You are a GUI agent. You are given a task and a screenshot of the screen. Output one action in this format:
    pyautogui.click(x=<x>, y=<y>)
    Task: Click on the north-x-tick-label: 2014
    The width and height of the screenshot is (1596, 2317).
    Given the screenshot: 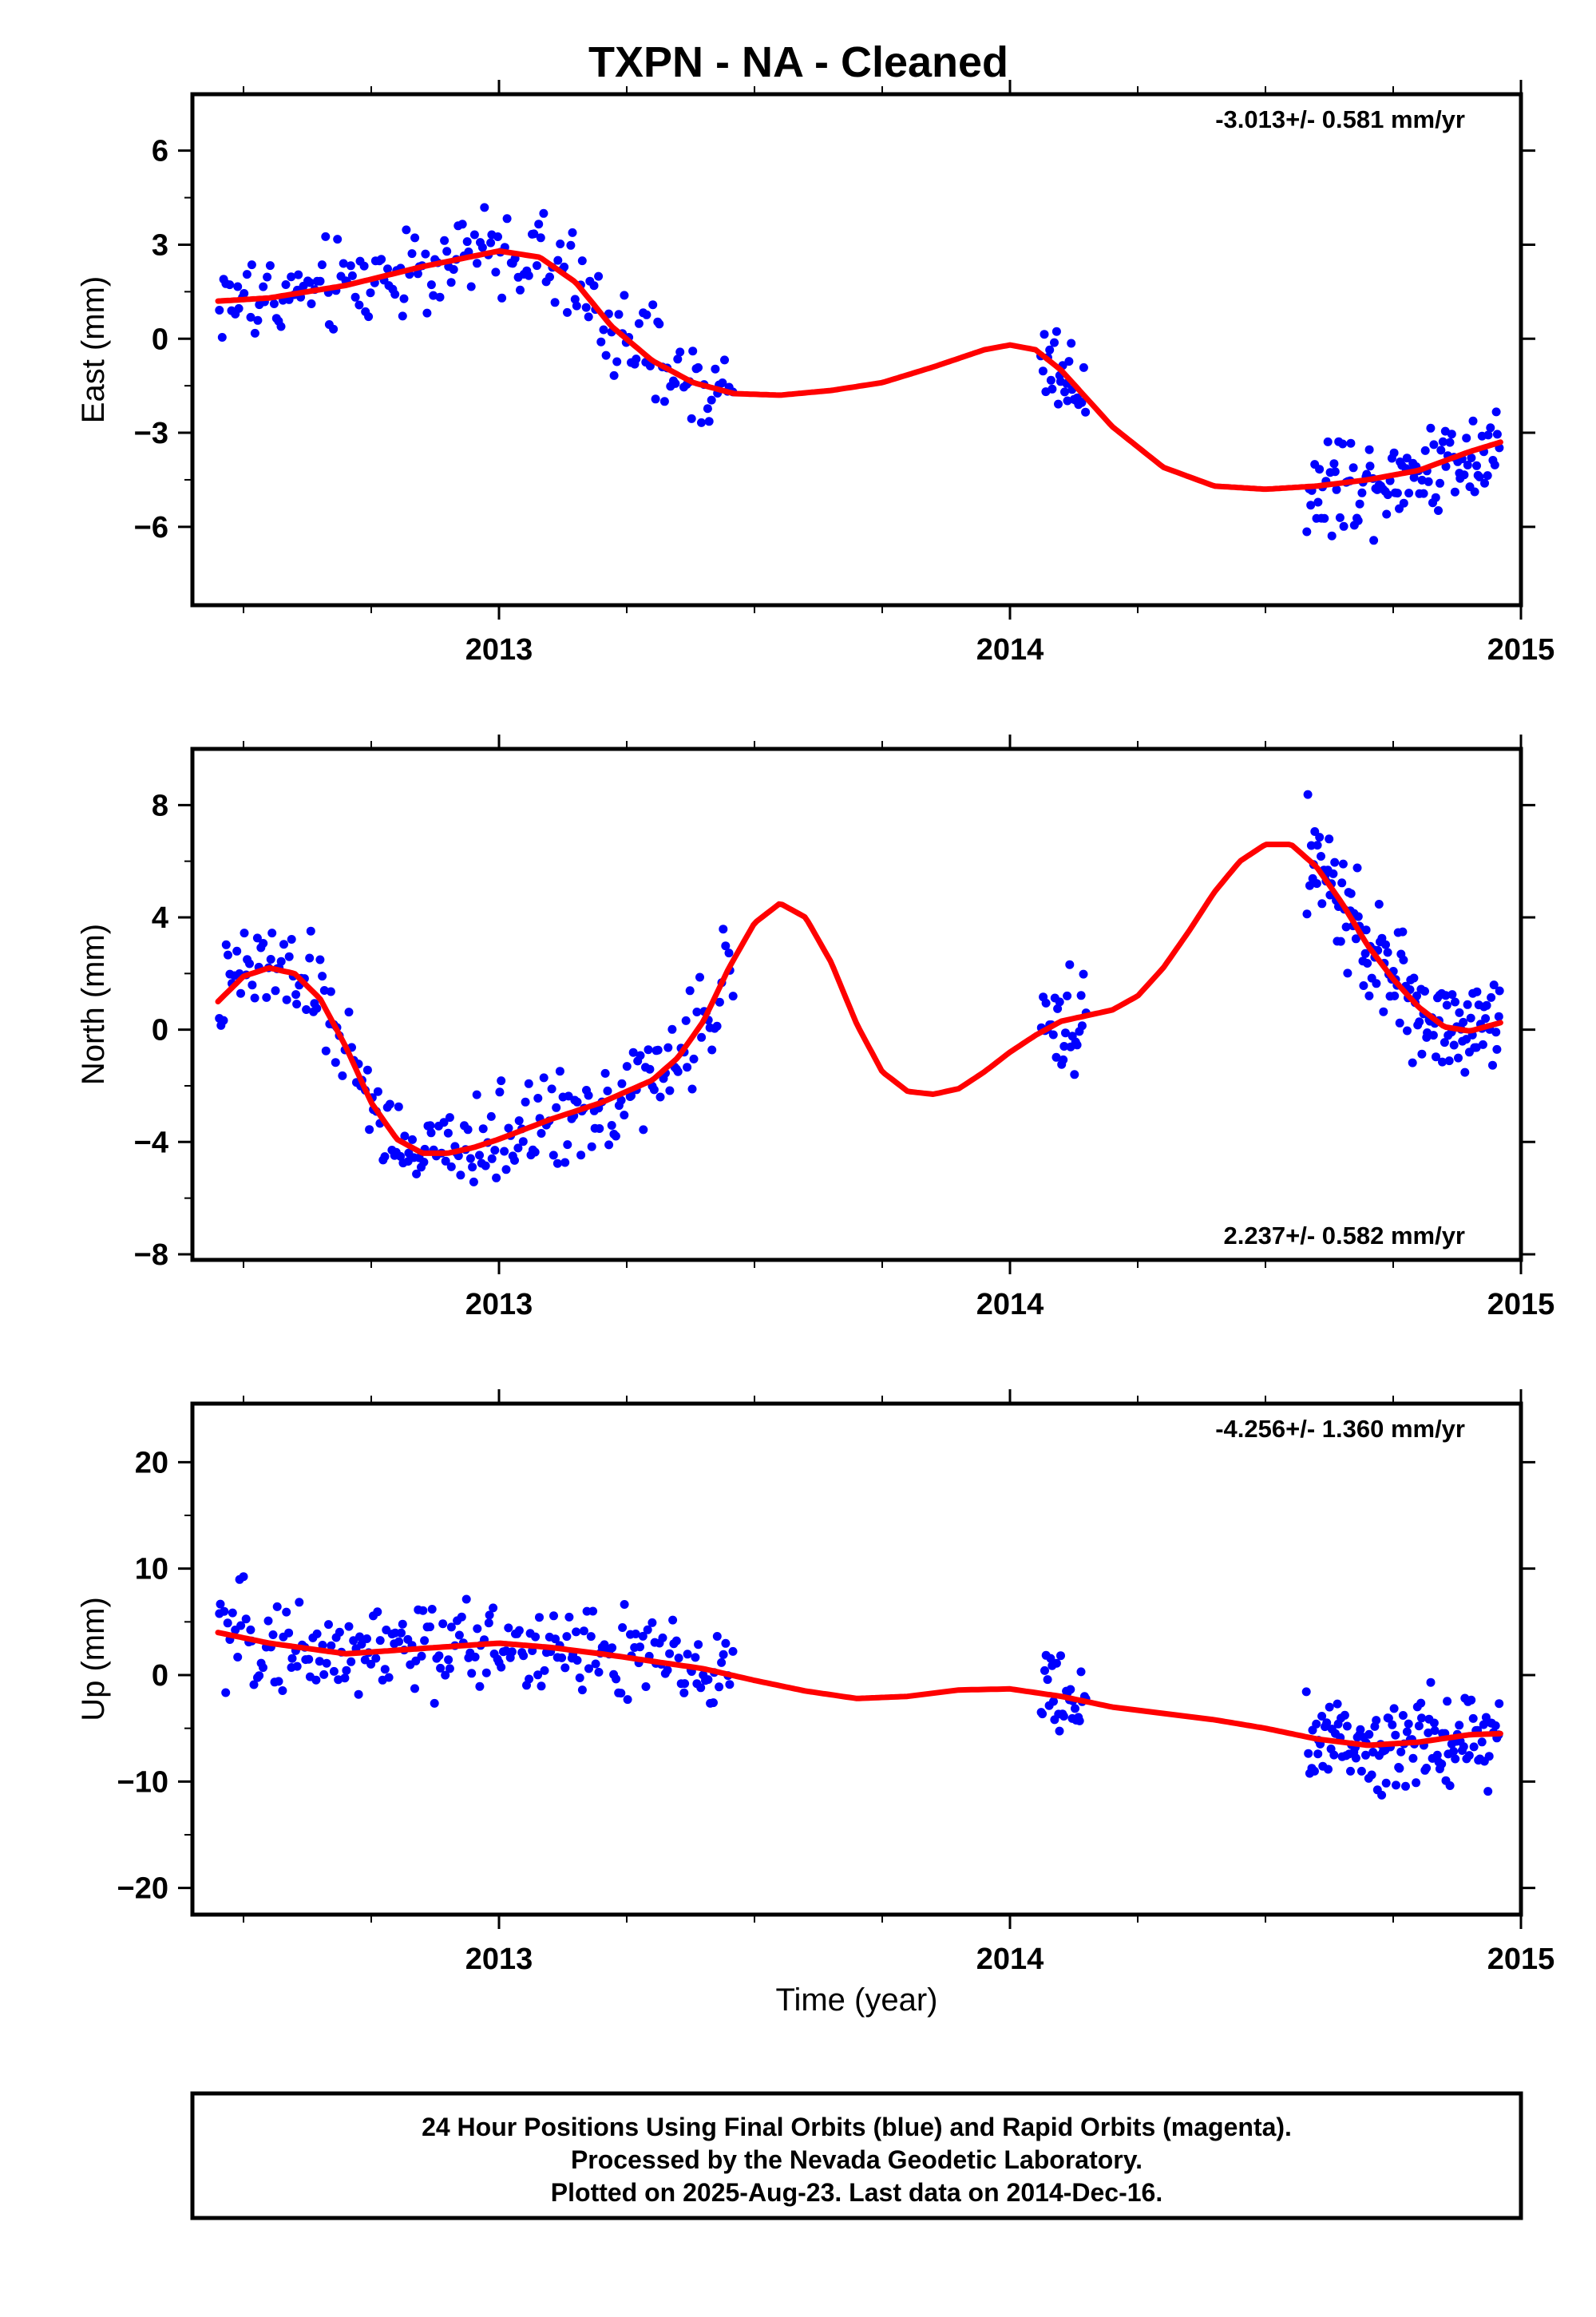 What is the action you would take?
    pyautogui.click(x=1010, y=1304)
    